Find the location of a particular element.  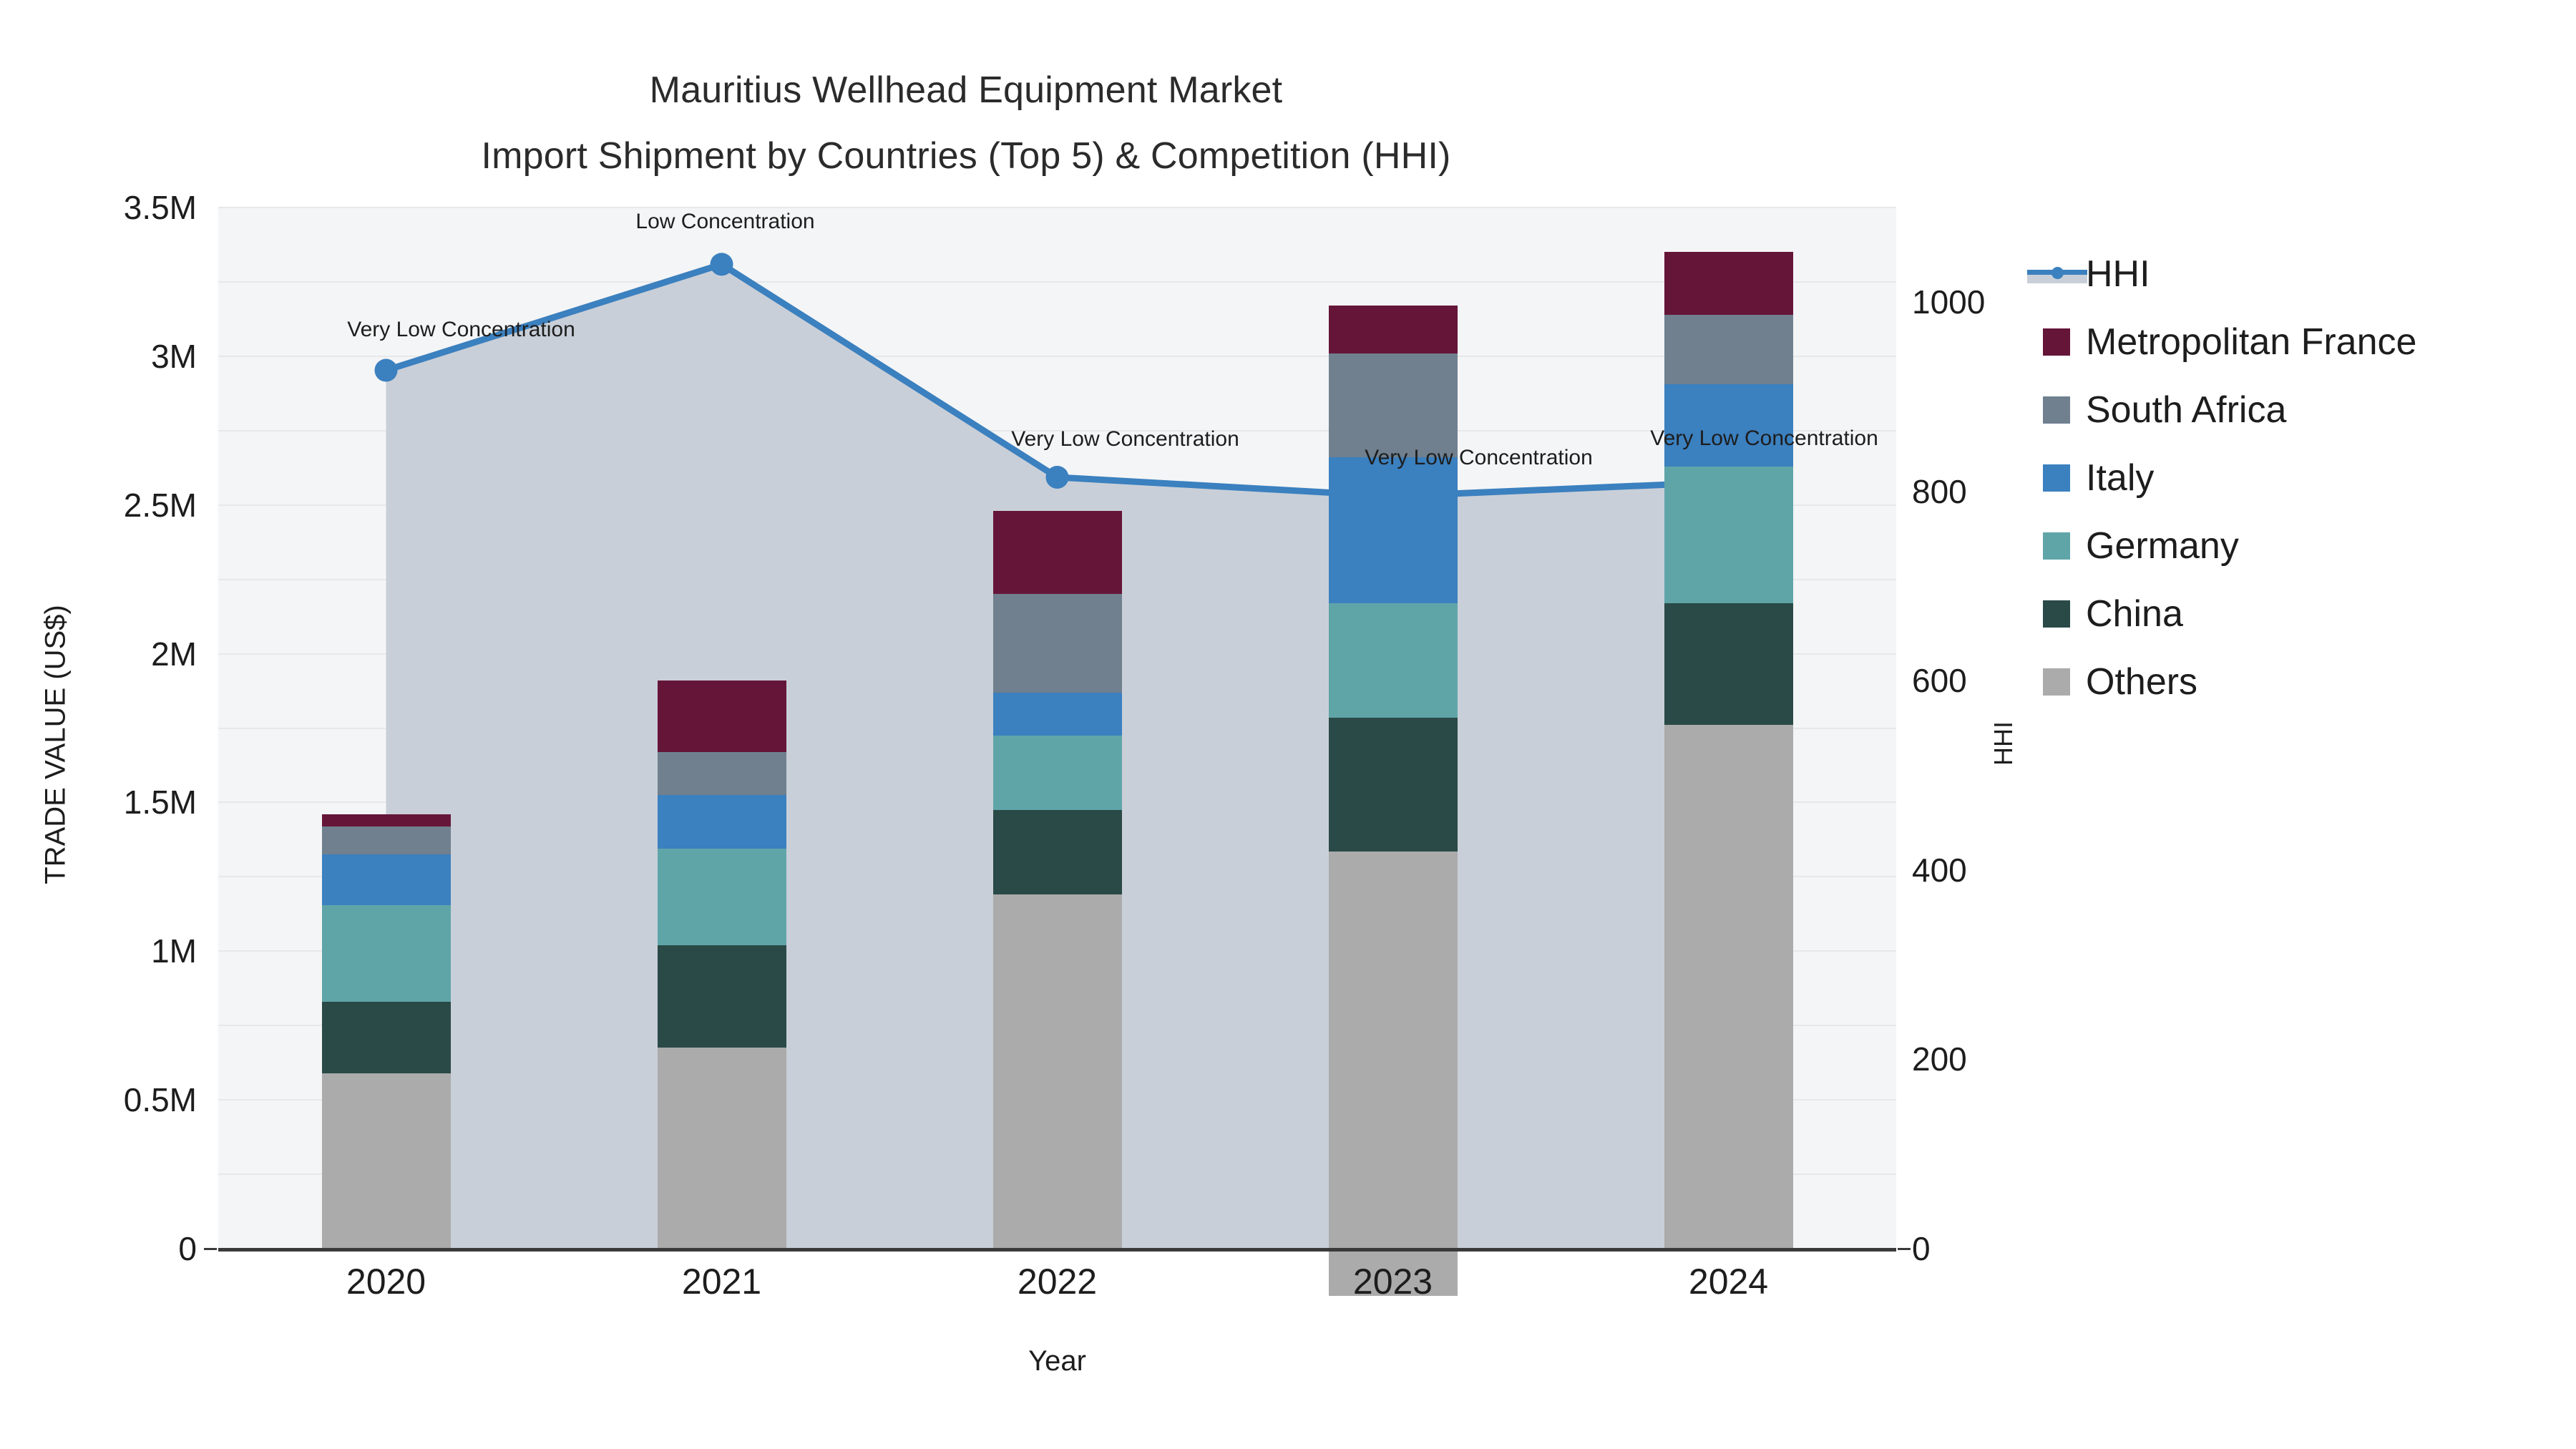

y-axis-left-label: TRADE VALUE (US$) is located at coordinates (55, 744).